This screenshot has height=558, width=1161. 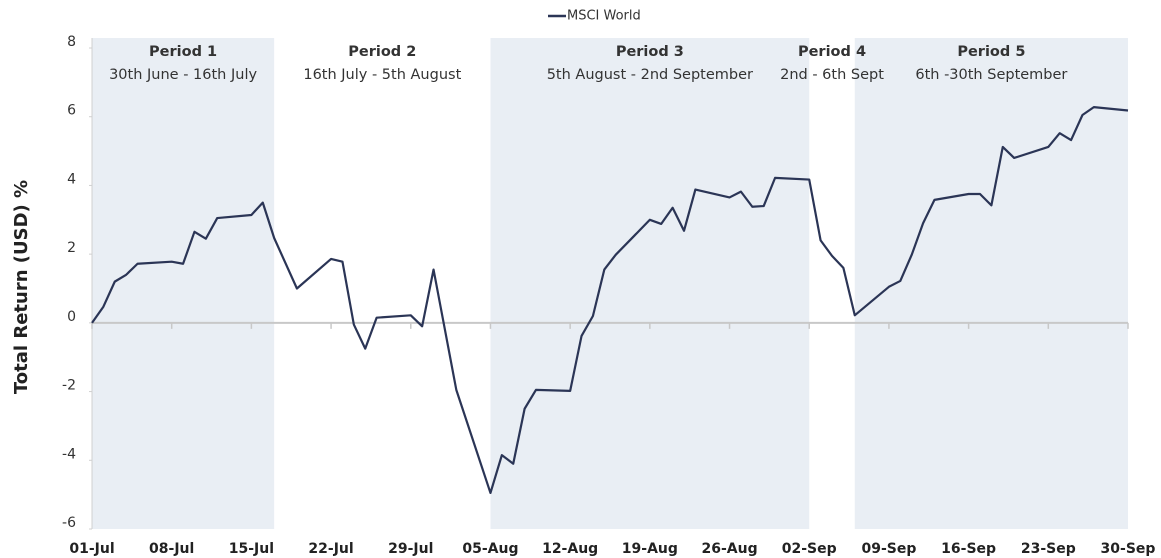 I want to click on period-band, so click(x=183, y=283).